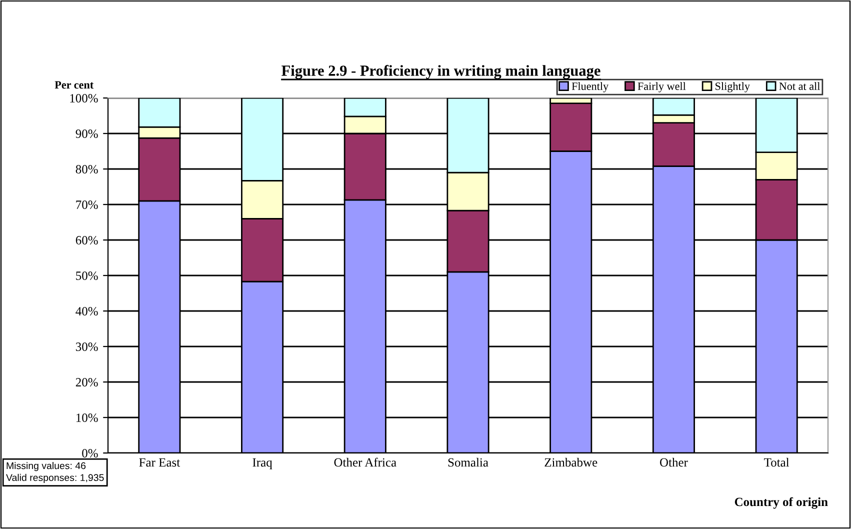 The height and width of the screenshot is (529, 851). What do you see at coordinates (55, 472) in the screenshot?
I see `text: Missing values: 46 Valid responses: 1,935` at bounding box center [55, 472].